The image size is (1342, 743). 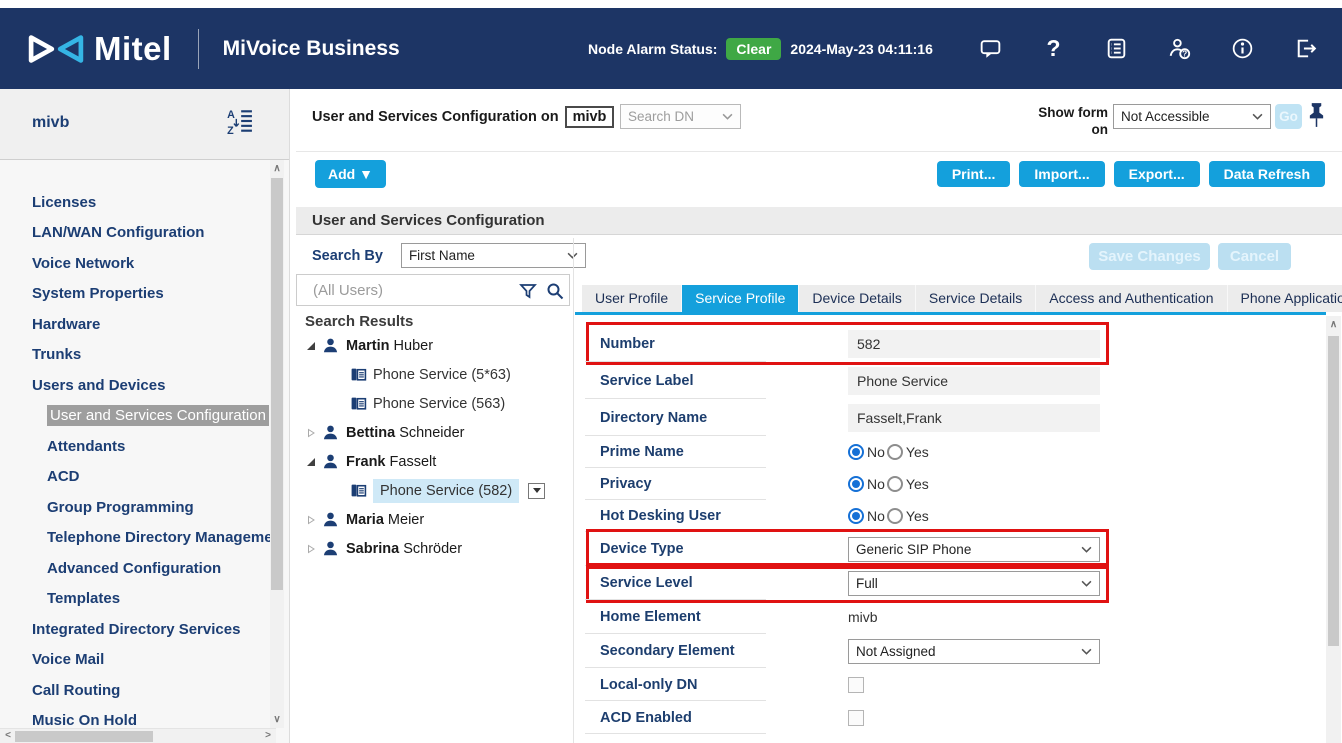 What do you see at coordinates (857, 298) in the screenshot?
I see `tab-device-details: Device Details` at bounding box center [857, 298].